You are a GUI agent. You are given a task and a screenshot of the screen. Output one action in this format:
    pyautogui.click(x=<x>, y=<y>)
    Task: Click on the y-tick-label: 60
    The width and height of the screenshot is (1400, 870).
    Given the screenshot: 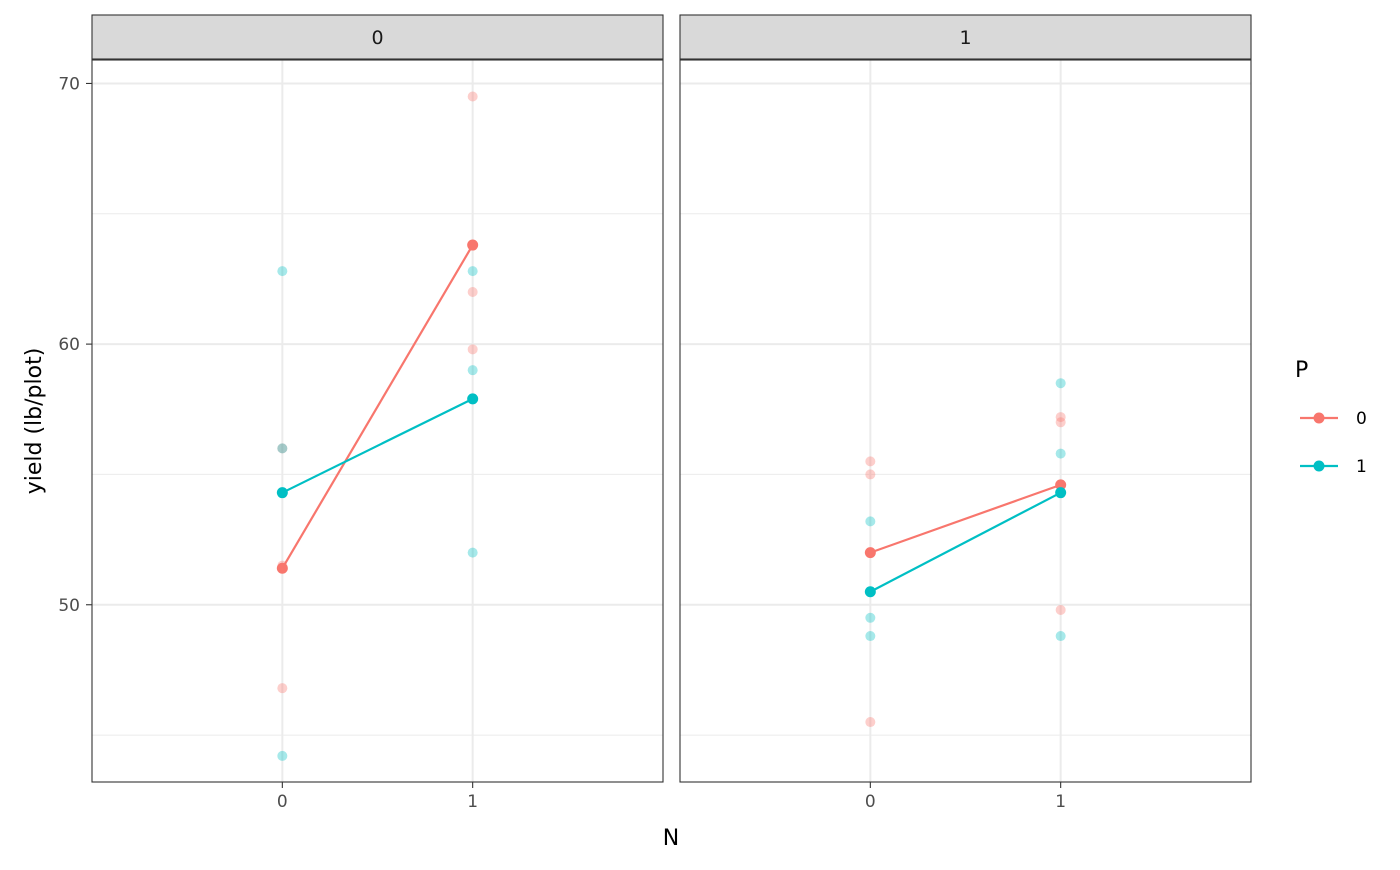 What is the action you would take?
    pyautogui.click(x=69, y=345)
    